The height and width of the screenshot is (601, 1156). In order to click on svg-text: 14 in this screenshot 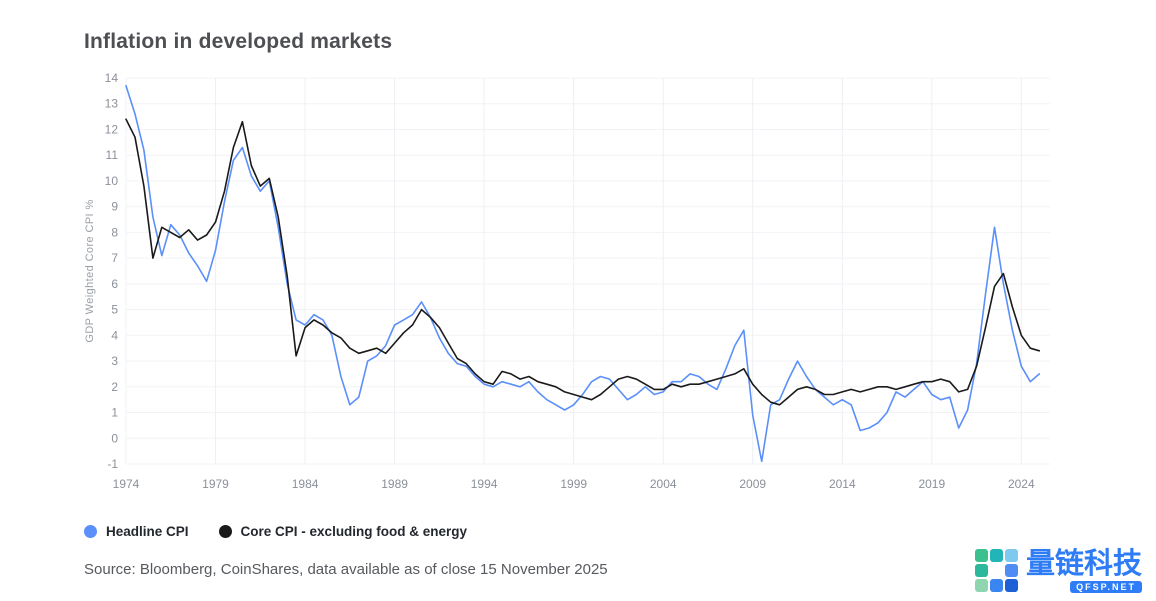, I will do `click(112, 78)`.